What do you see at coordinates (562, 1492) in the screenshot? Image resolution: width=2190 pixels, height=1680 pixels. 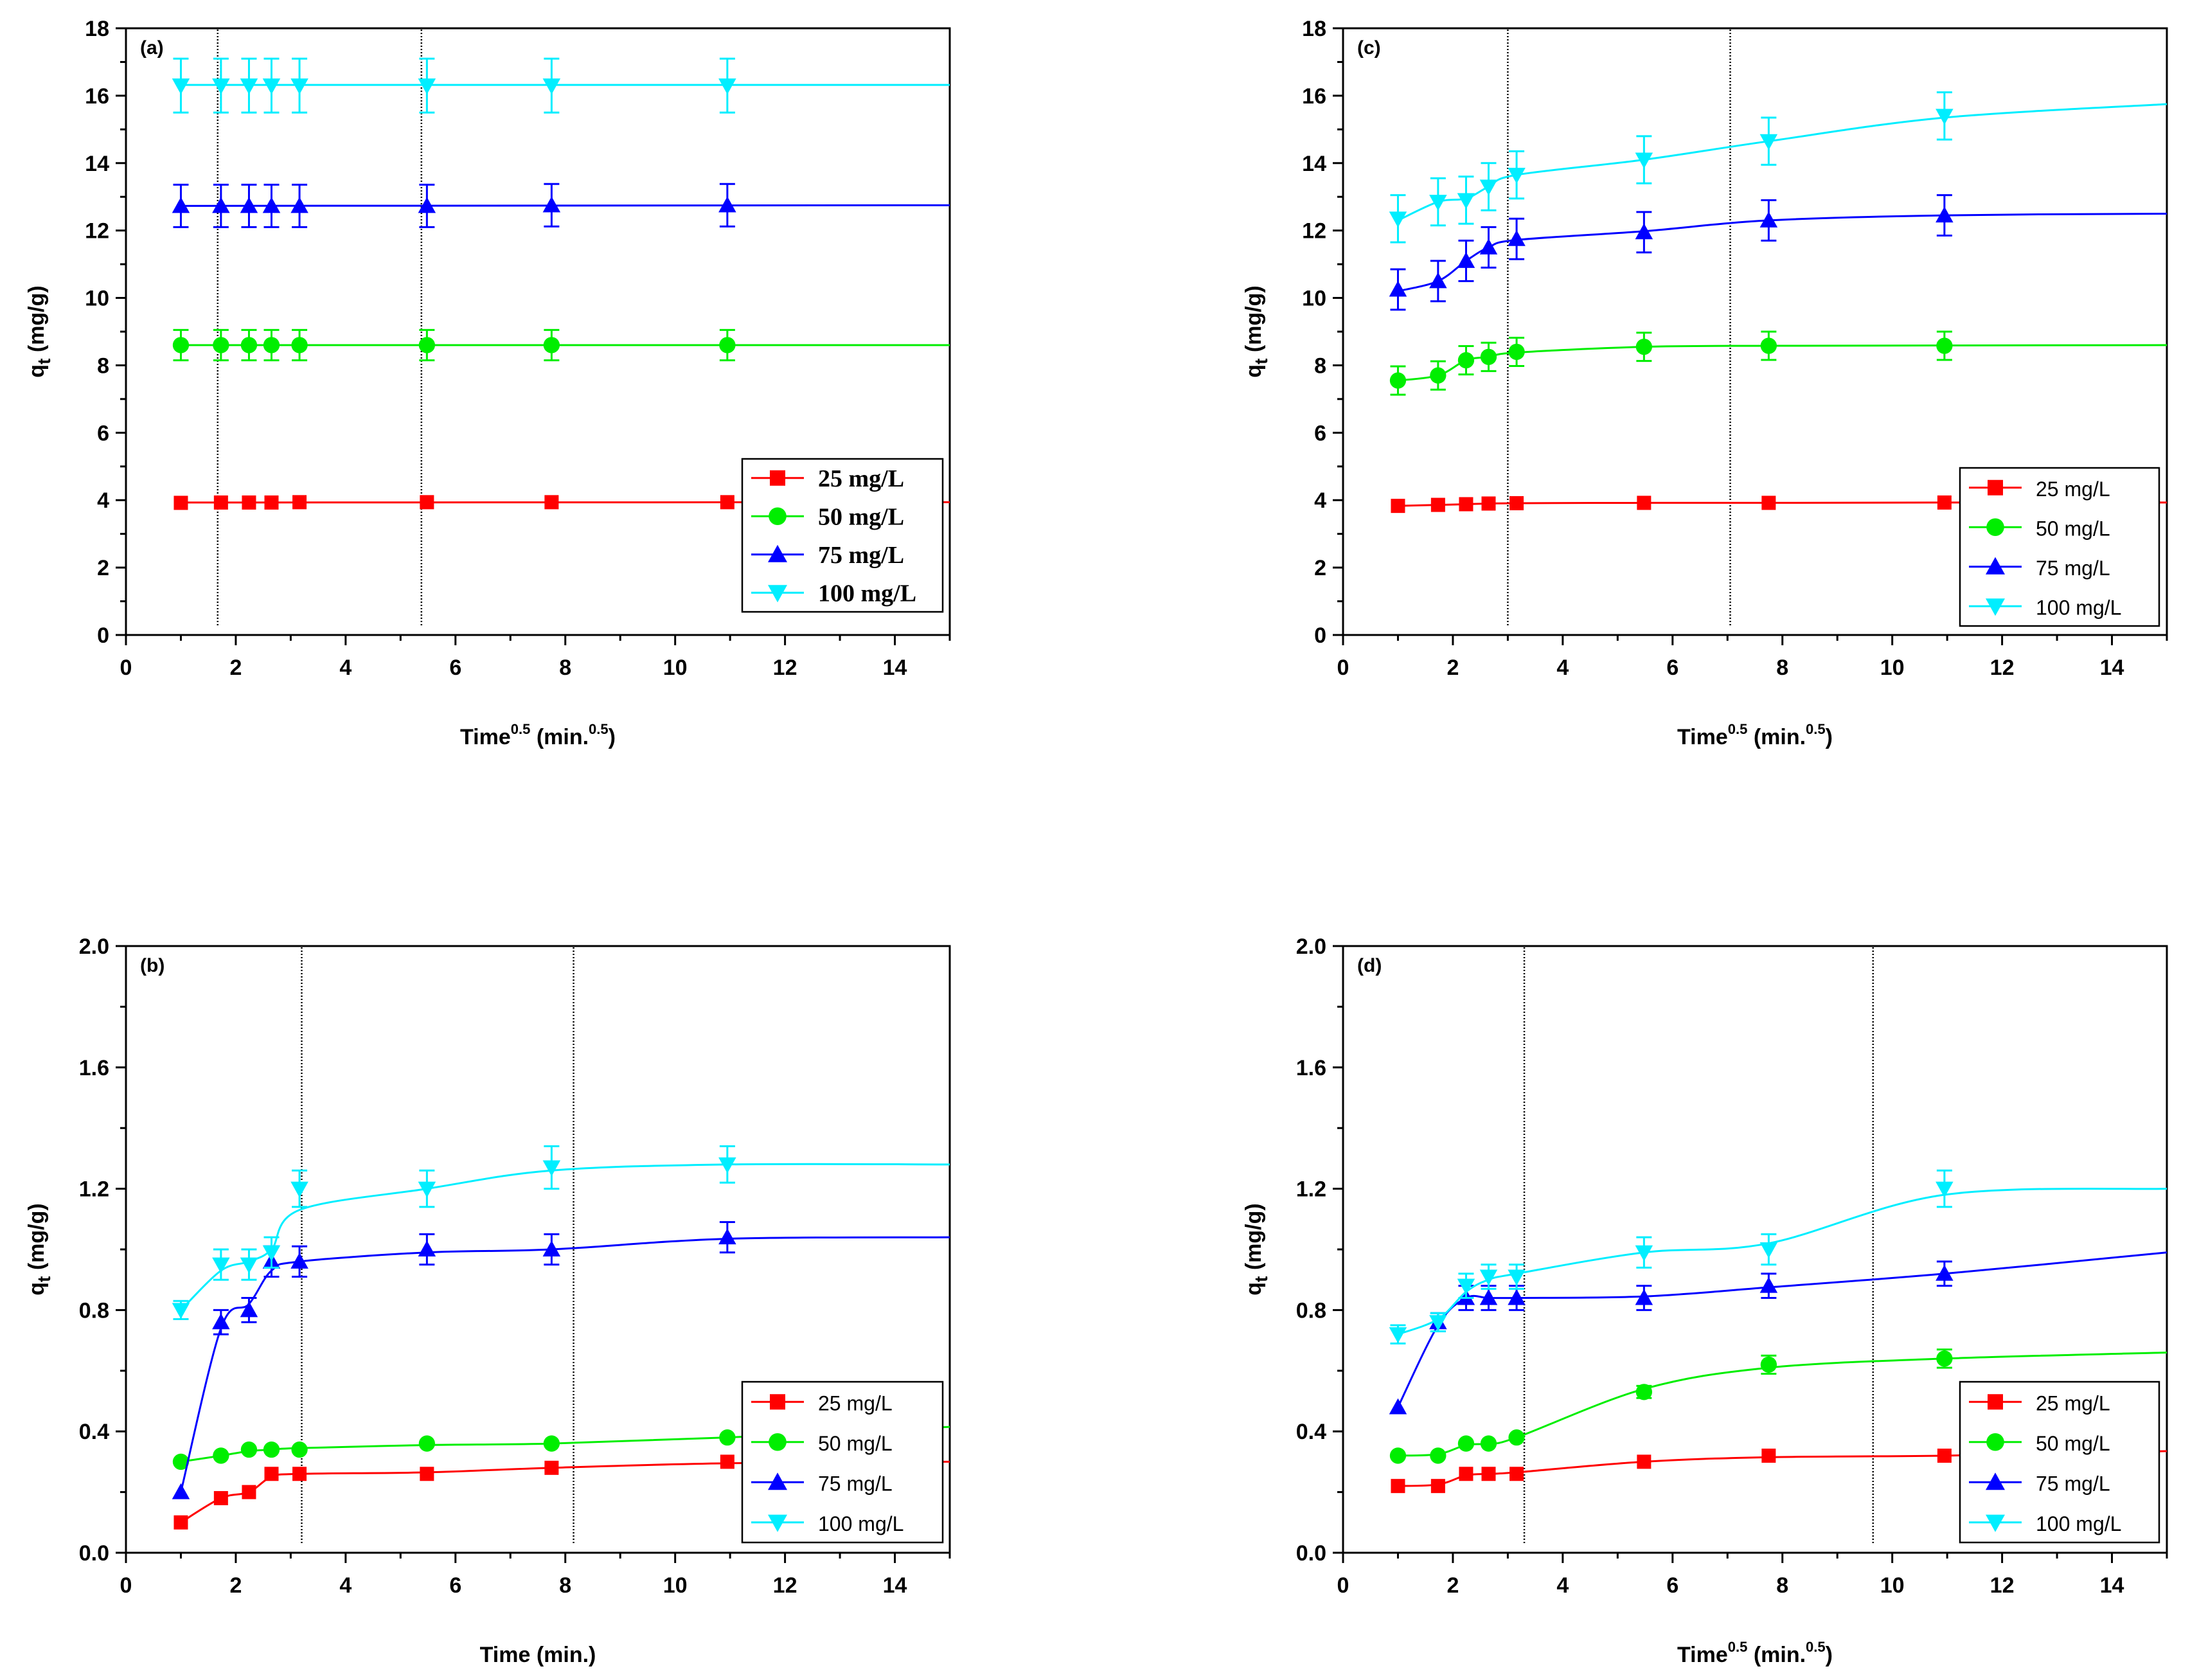 I see `series-25-mg-L` at bounding box center [562, 1492].